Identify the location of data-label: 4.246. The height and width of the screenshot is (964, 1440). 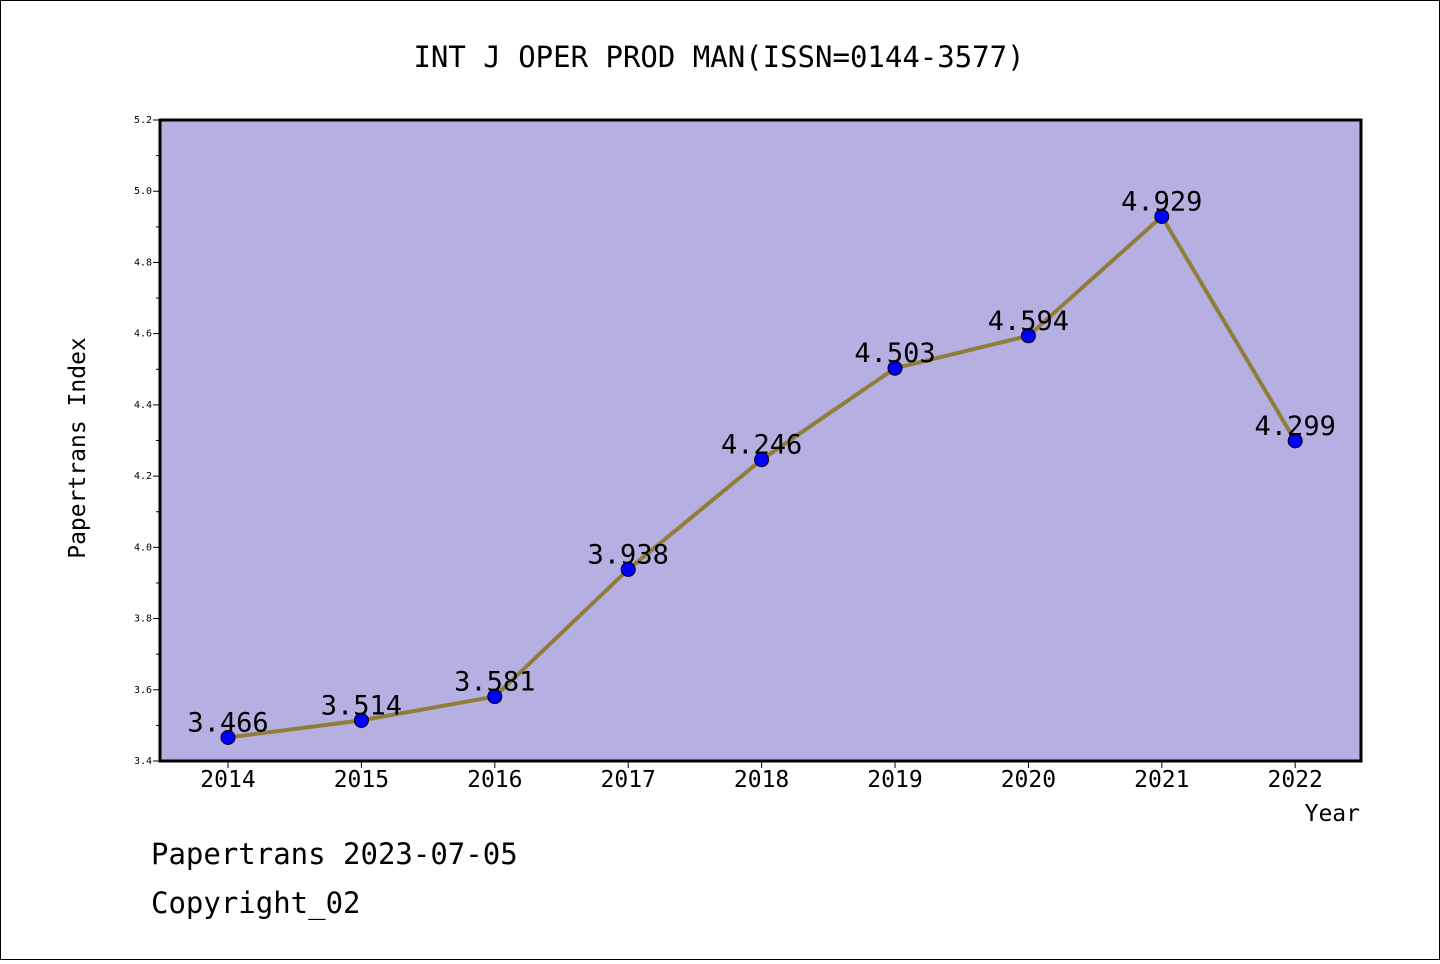
(761, 445).